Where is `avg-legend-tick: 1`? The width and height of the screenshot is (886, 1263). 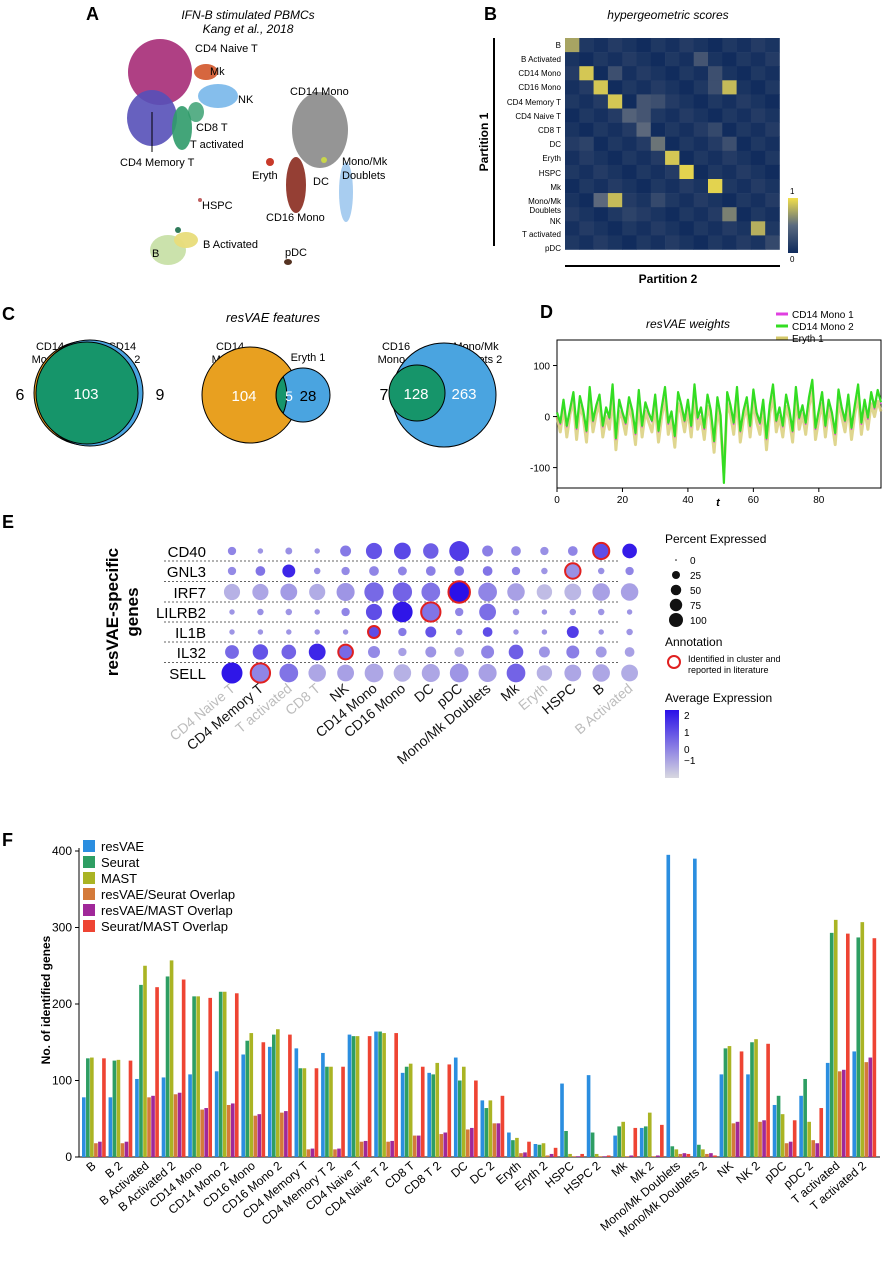
avg-legend-tick: 1 is located at coordinates (687, 733).